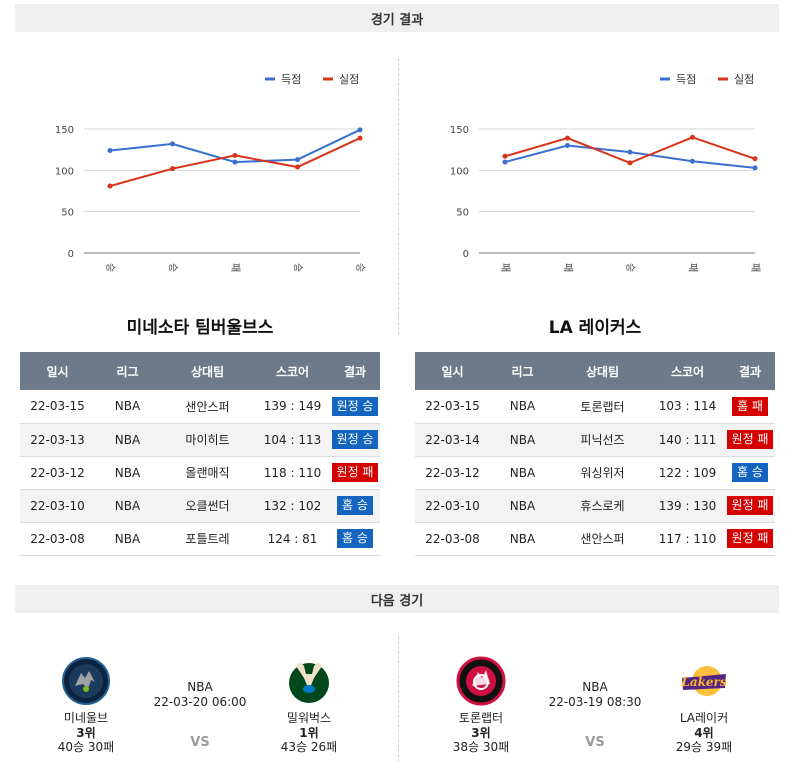 Image resolution: width=792 pixels, height=765 pixels. What do you see at coordinates (459, 130) in the screenshot?
I see `y-tick-label: 150` at bounding box center [459, 130].